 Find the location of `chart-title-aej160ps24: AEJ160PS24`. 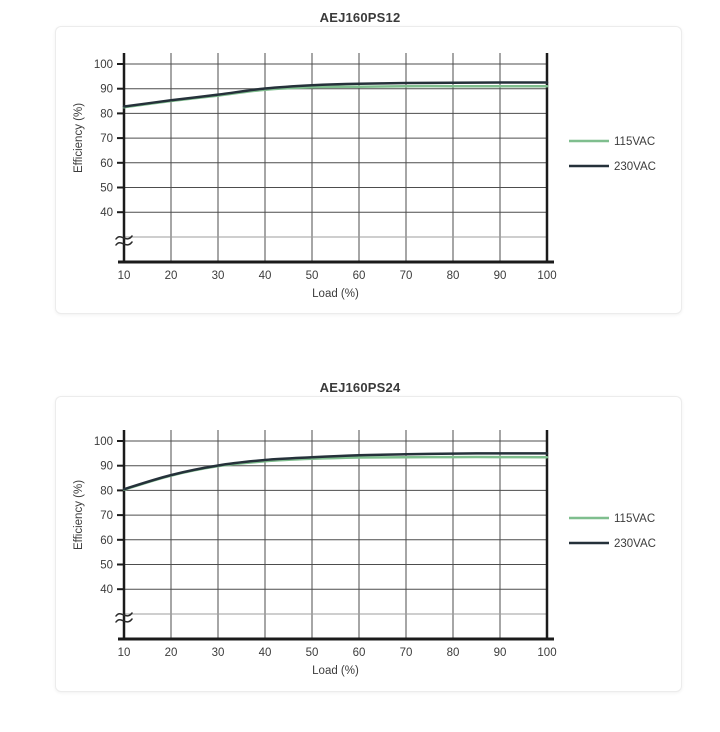

chart-title-aej160ps24: AEJ160PS24 is located at coordinates (360, 387).